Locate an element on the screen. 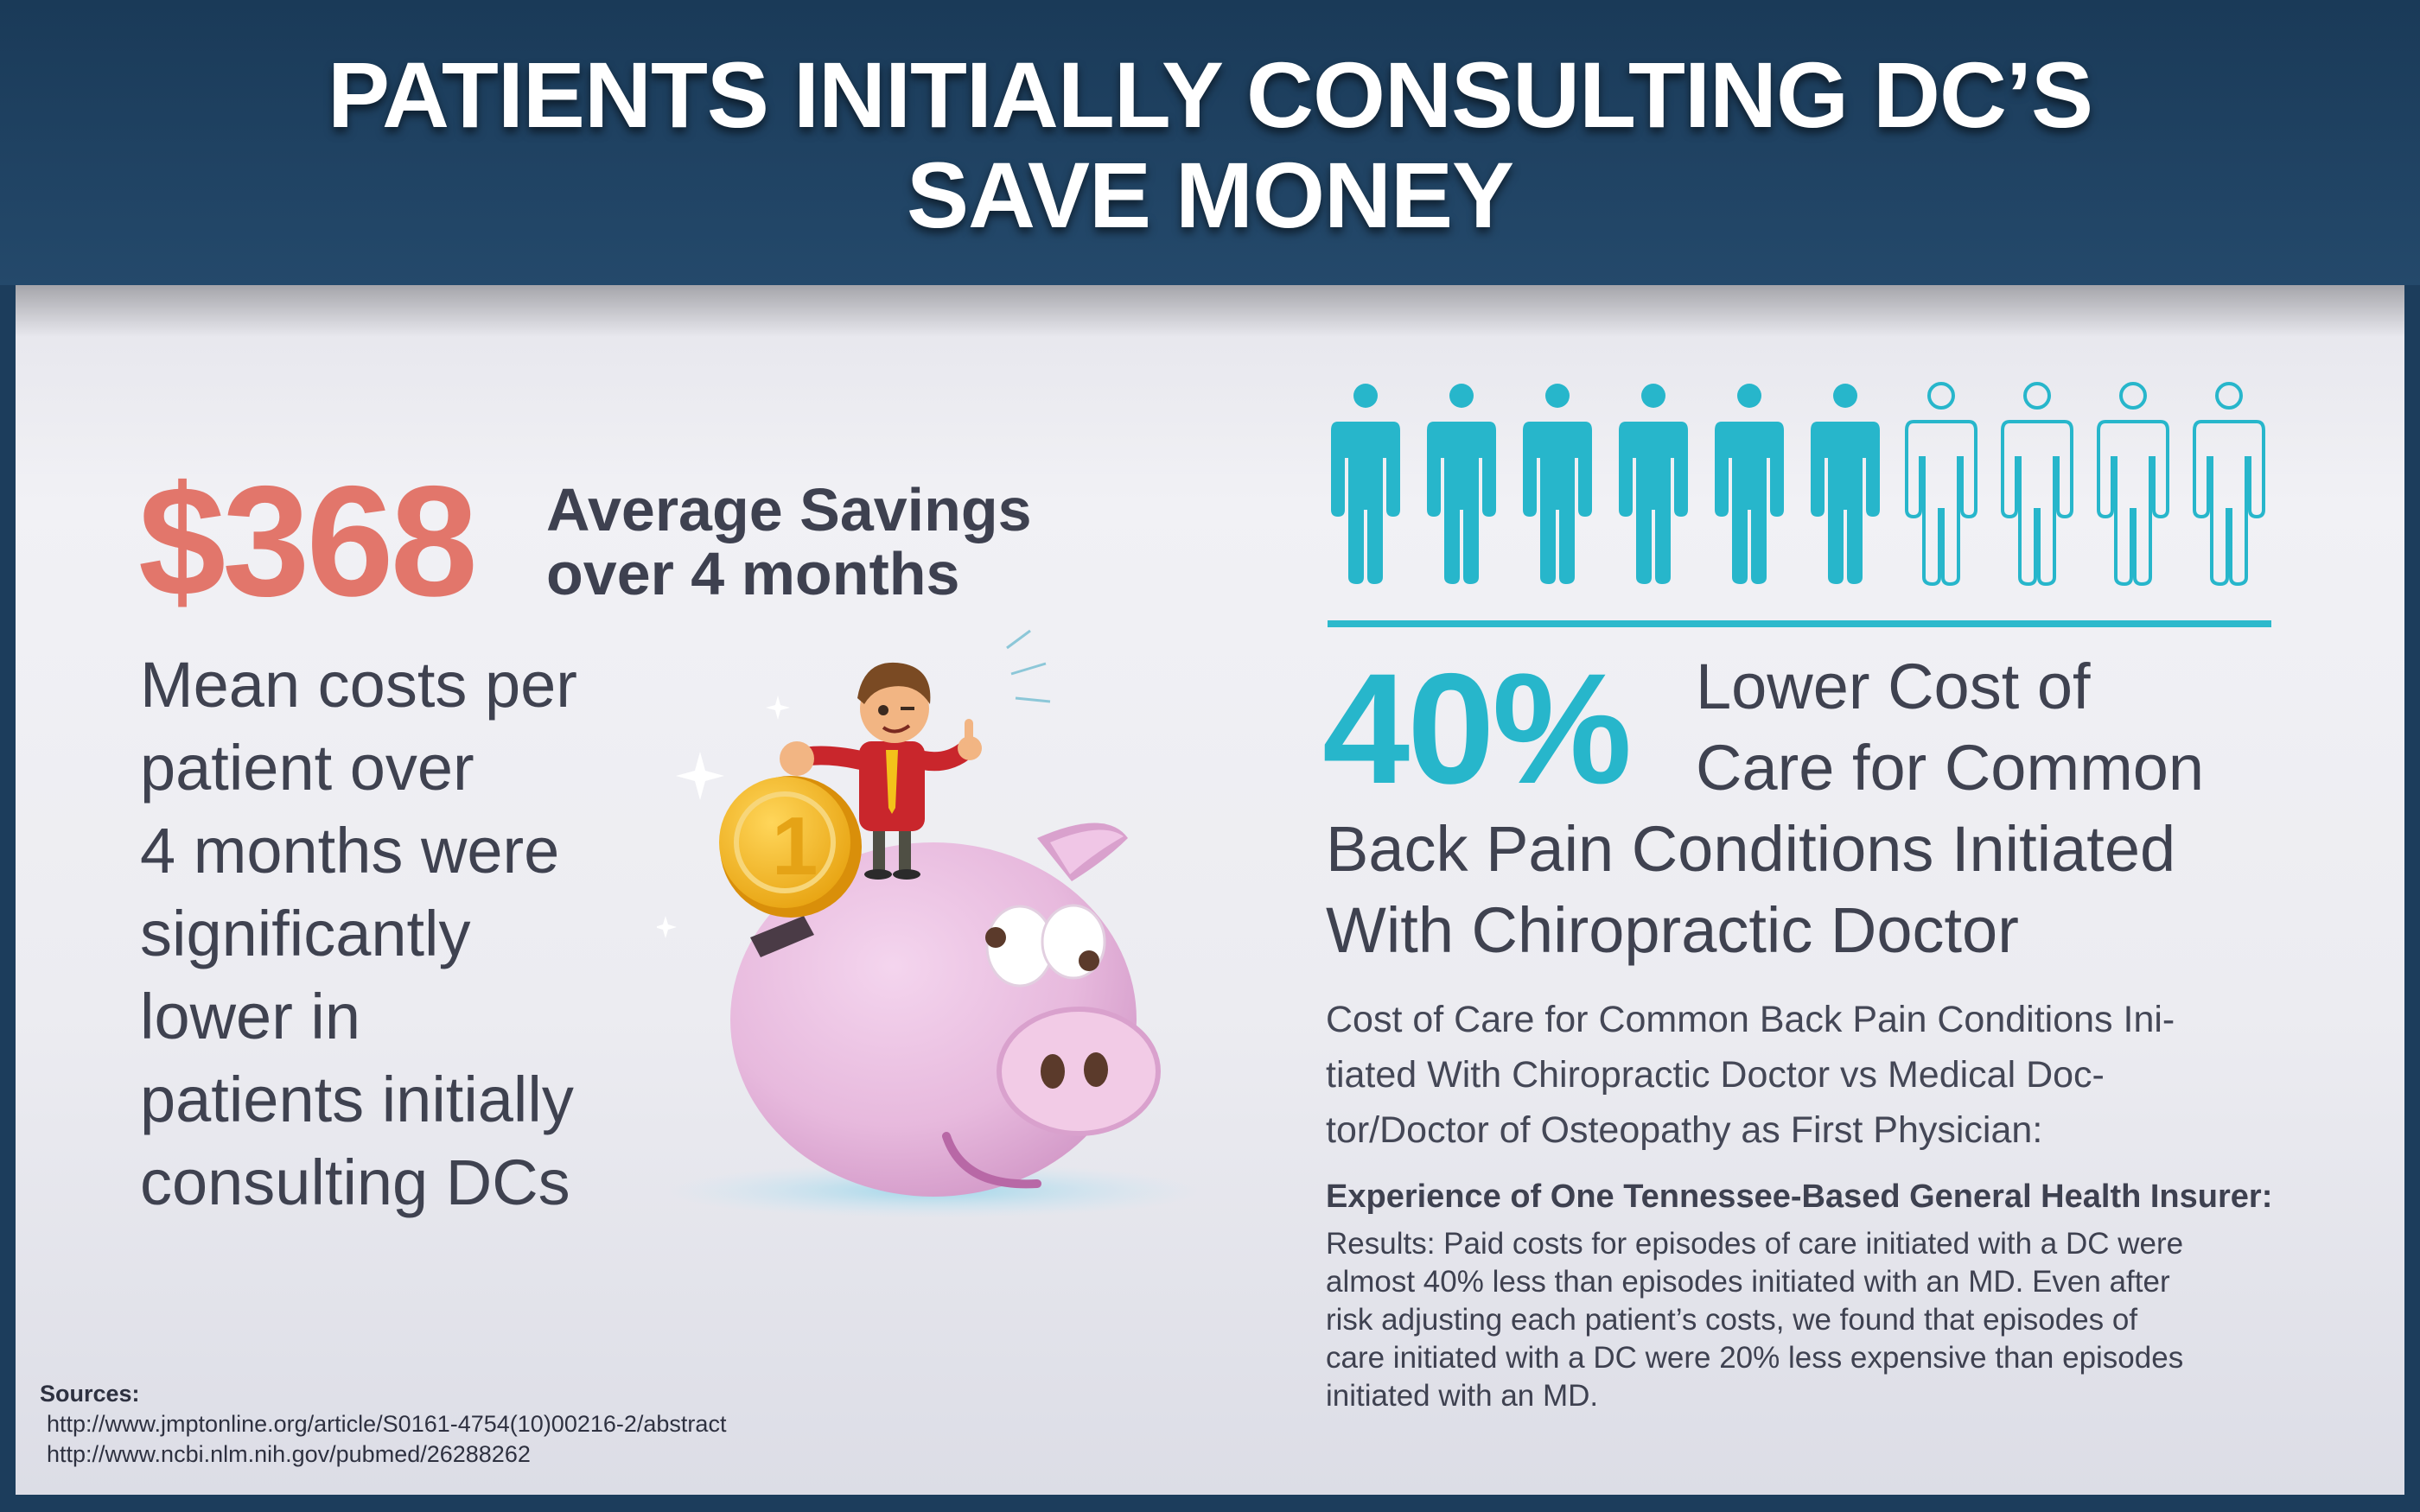 The image size is (2420, 1512). results-line: initiated with an MD. is located at coordinates (1462, 1396).